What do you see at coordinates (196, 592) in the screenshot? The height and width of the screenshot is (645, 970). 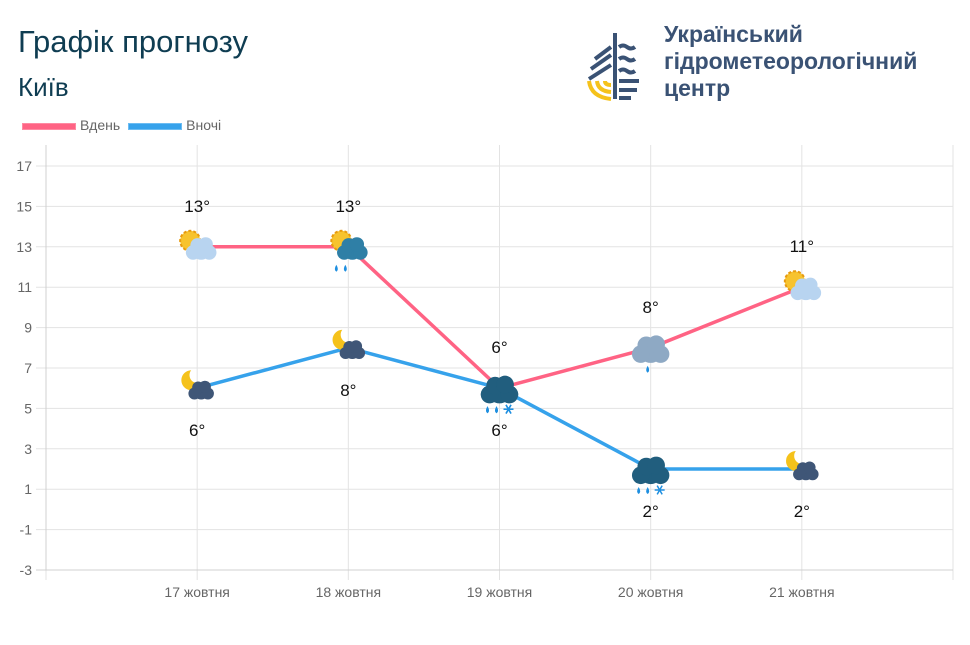 I see `x-tick-label: 17 жовтня` at bounding box center [196, 592].